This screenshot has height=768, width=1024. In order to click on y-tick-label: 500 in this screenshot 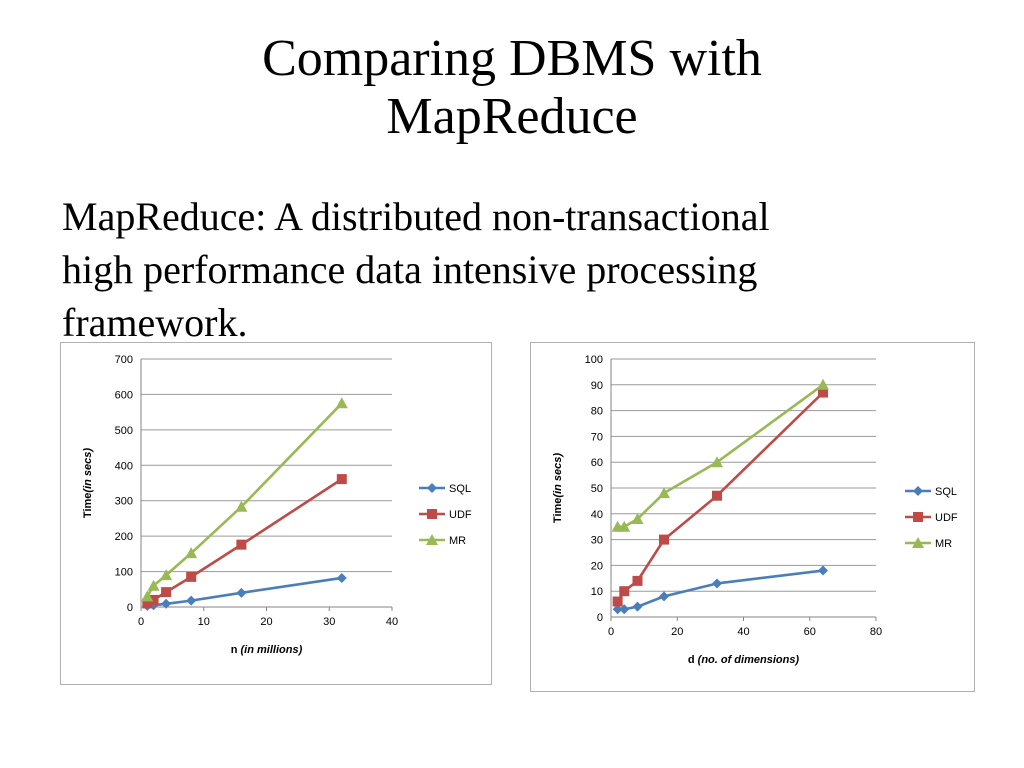, I will do `click(124, 431)`.